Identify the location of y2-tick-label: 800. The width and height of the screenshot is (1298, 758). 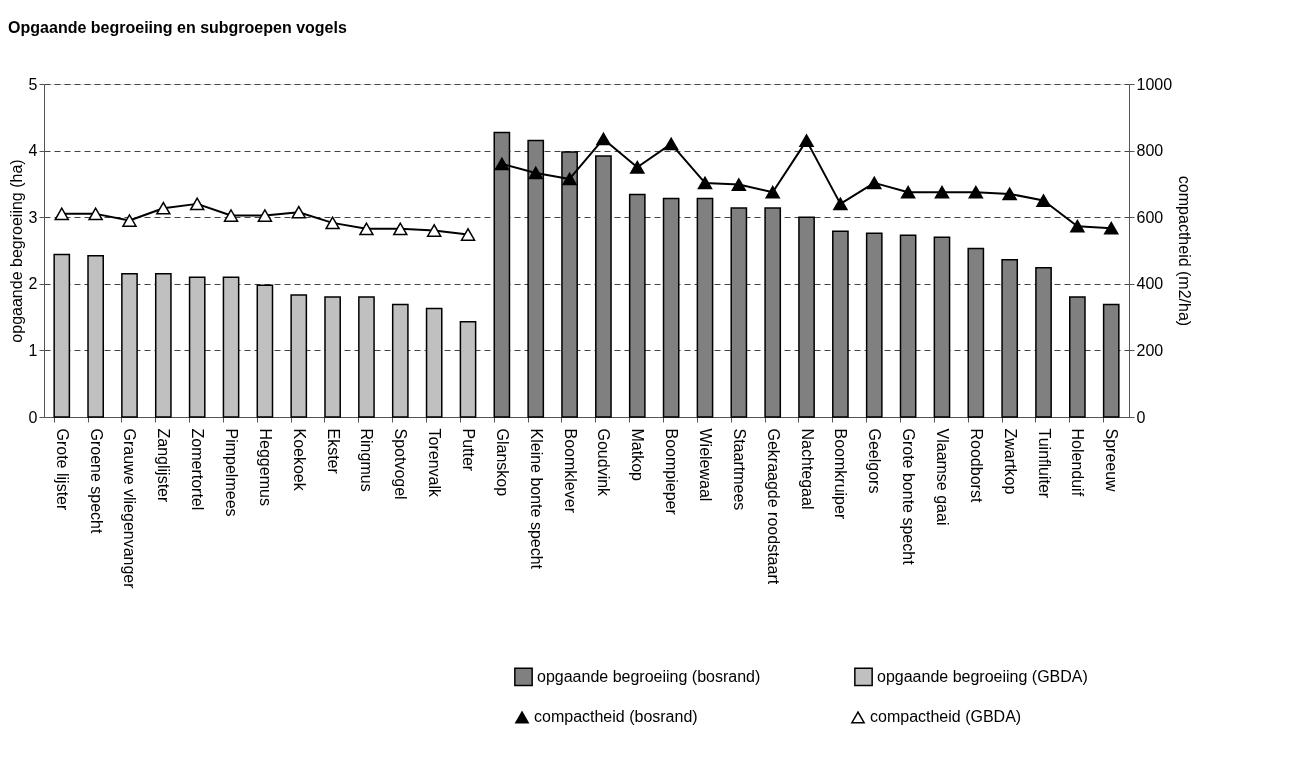
(1150, 151).